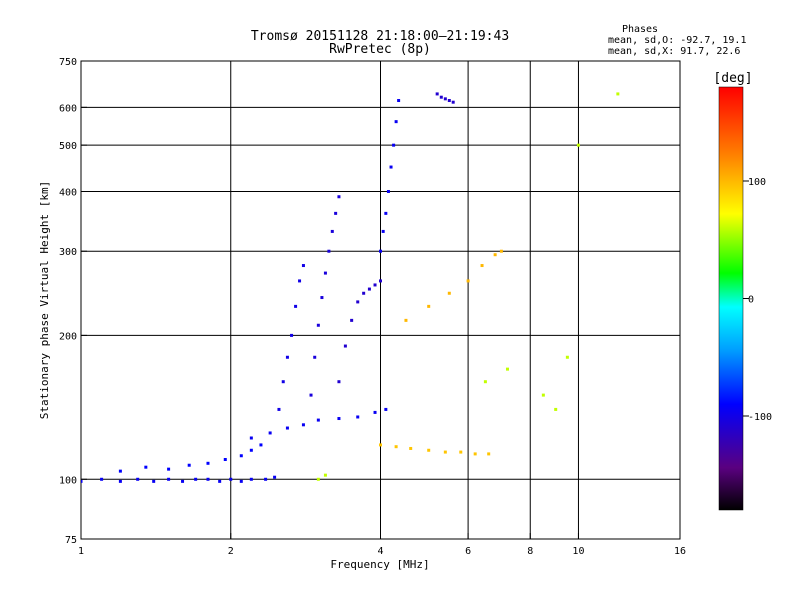  What do you see at coordinates (231, 551) in the screenshot?
I see `x-tick-label: 2` at bounding box center [231, 551].